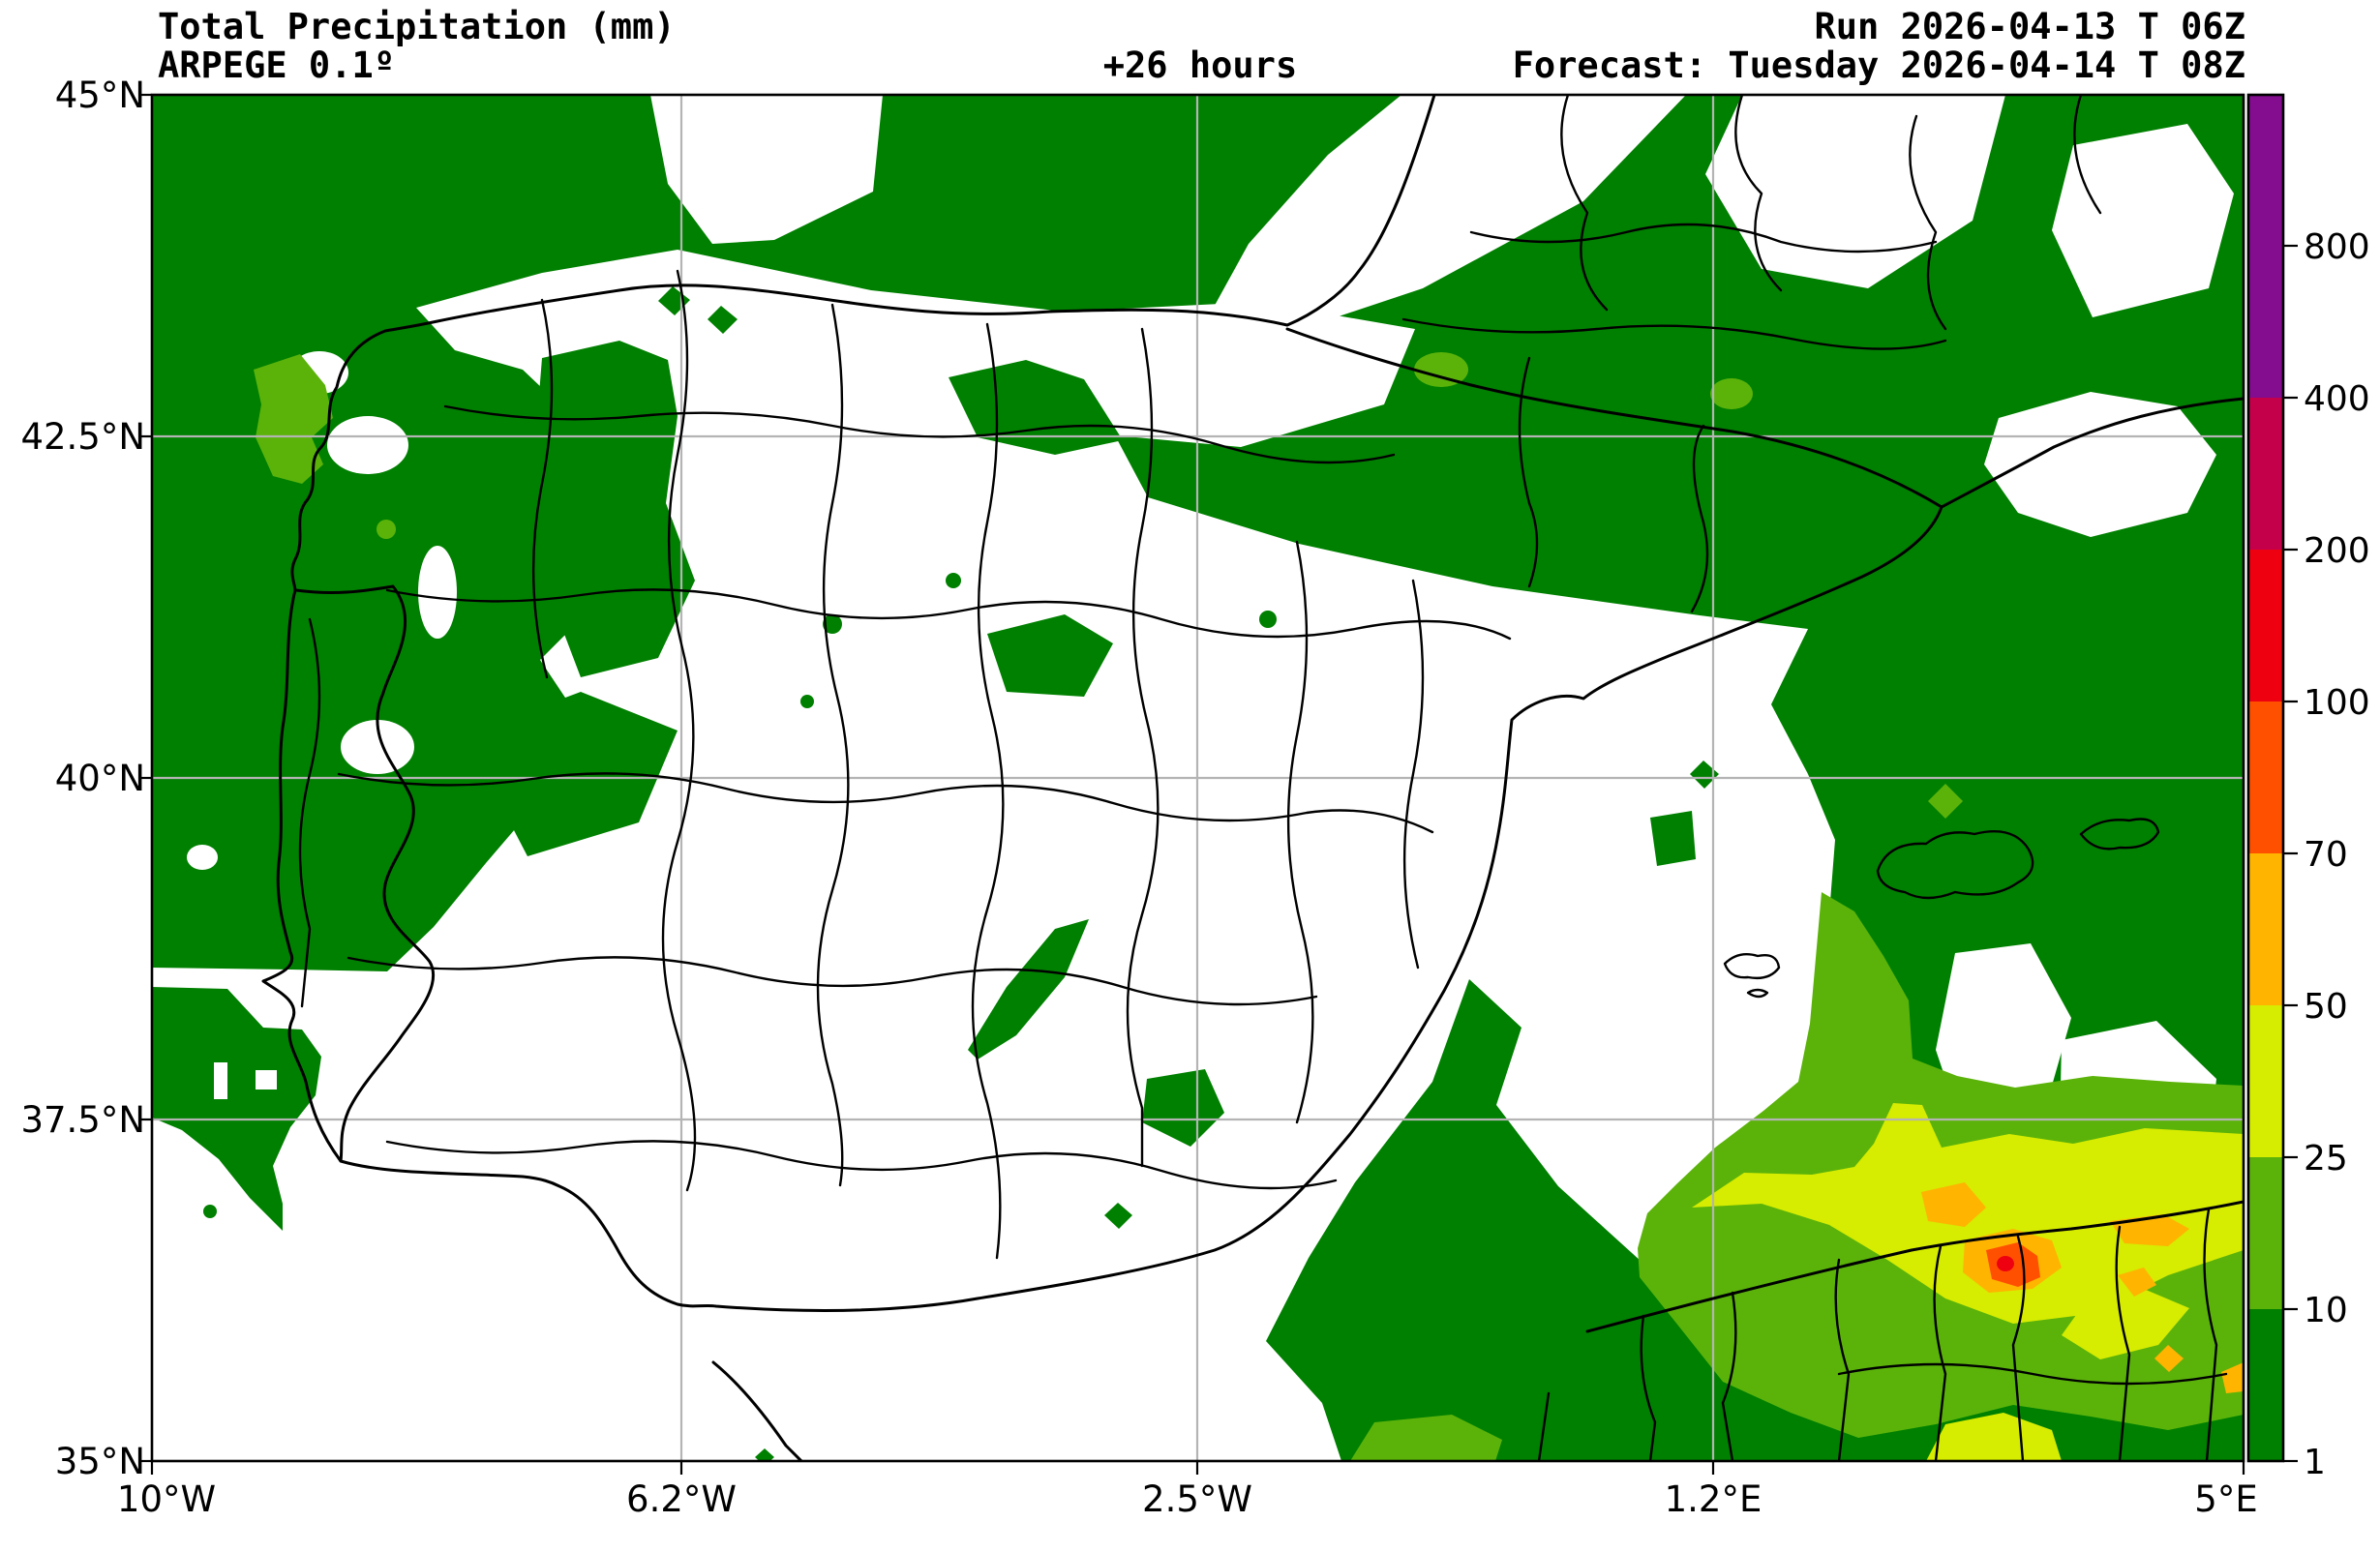  What do you see at coordinates (1758, 994) in the screenshot?
I see `formentera-outline` at bounding box center [1758, 994].